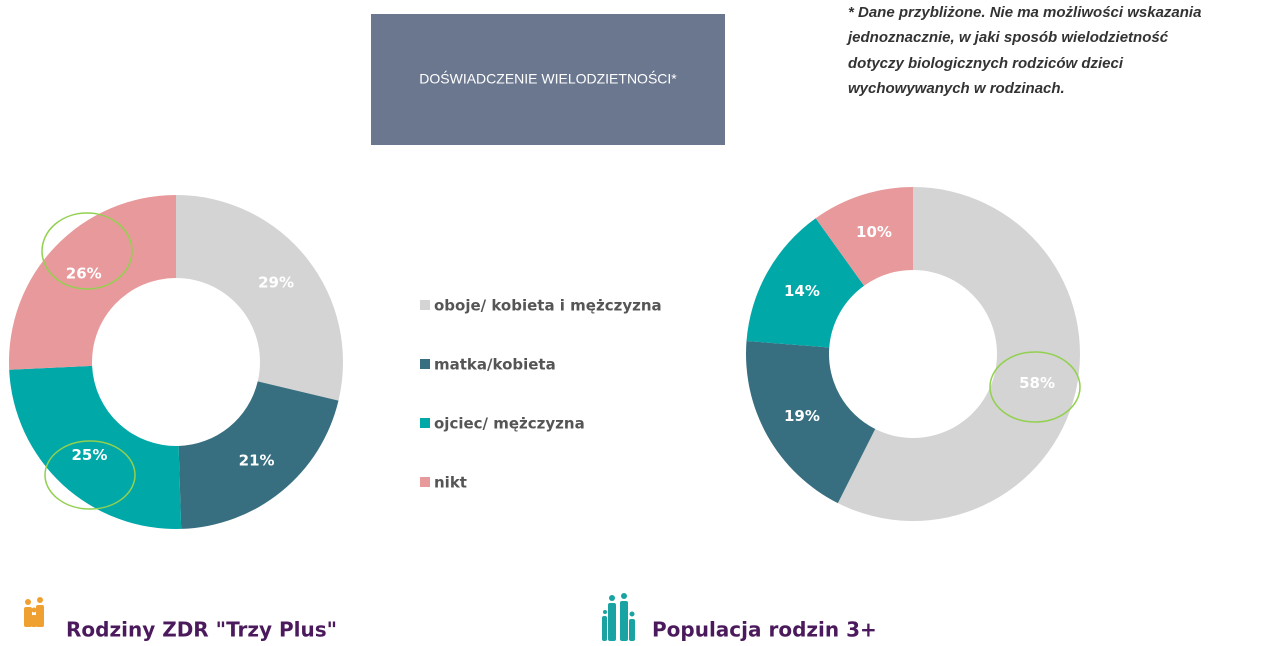  Describe the element at coordinates (764, 630) in the screenshot. I see `chart-caption: Populacja rodzin 3+` at that location.